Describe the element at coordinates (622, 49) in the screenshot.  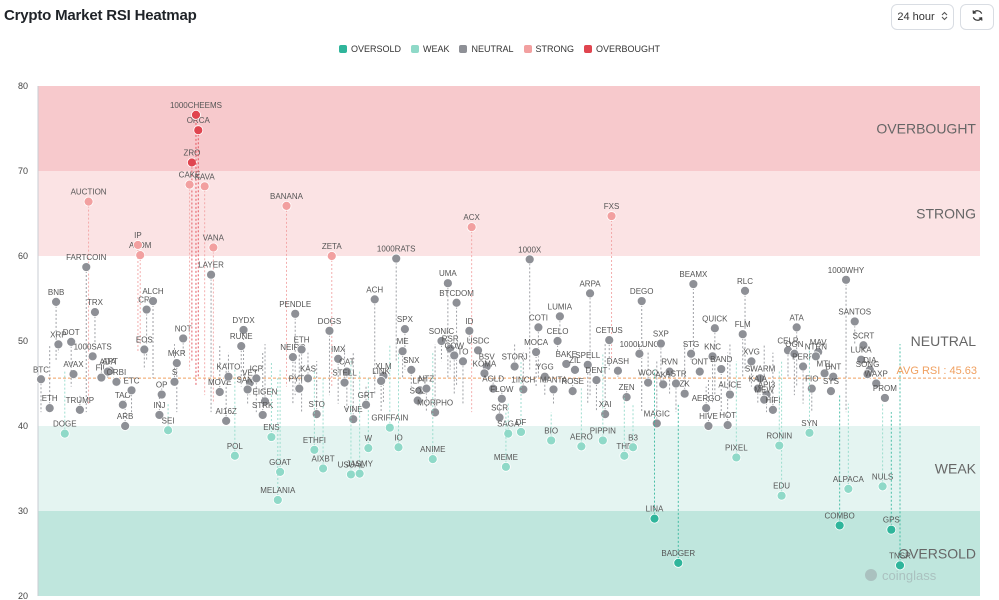
I see `legend-item-overbought: OVERBOUGHT` at that location.